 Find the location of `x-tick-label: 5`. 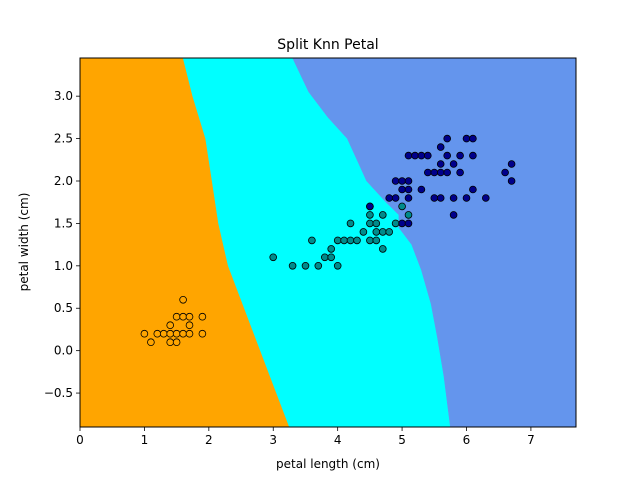

x-tick-label: 5 is located at coordinates (402, 440).